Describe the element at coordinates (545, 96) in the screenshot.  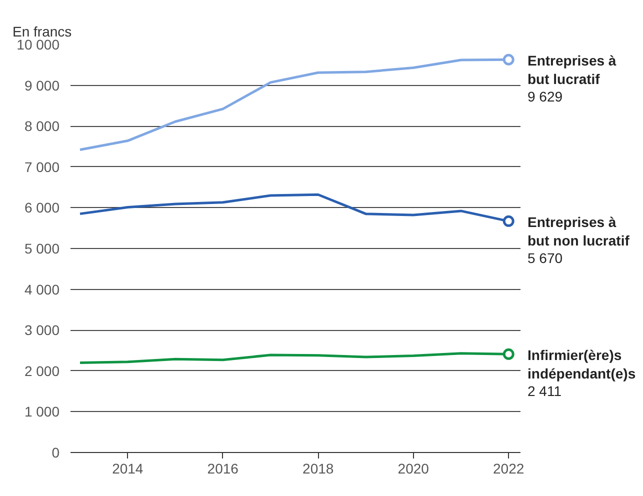
I see `data-label: 9 629` at that location.